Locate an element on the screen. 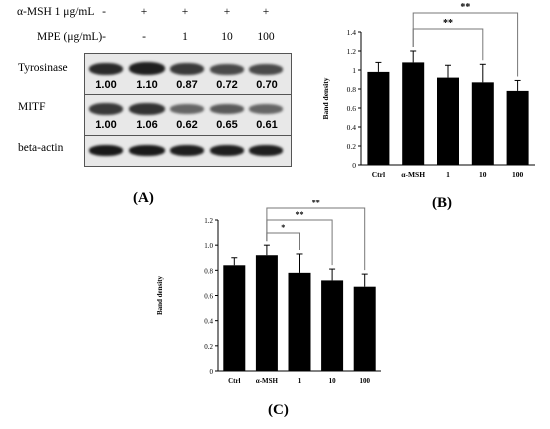 The width and height of the screenshot is (550, 429). mpe-value: 100 is located at coordinates (266, 37).